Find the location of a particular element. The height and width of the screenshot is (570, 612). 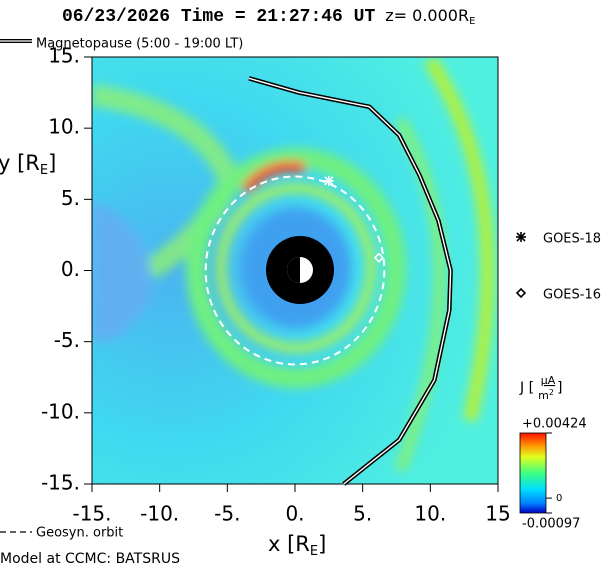

y-tick-label: 5. is located at coordinates (70, 198).